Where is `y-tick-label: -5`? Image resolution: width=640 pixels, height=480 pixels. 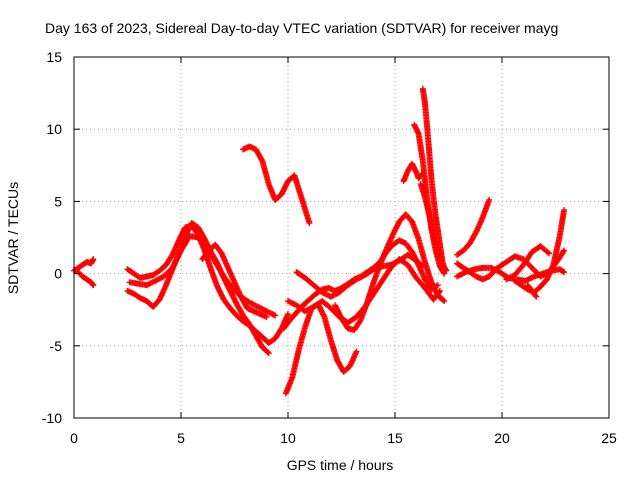
y-tick-label: -5 is located at coordinates (56, 346).